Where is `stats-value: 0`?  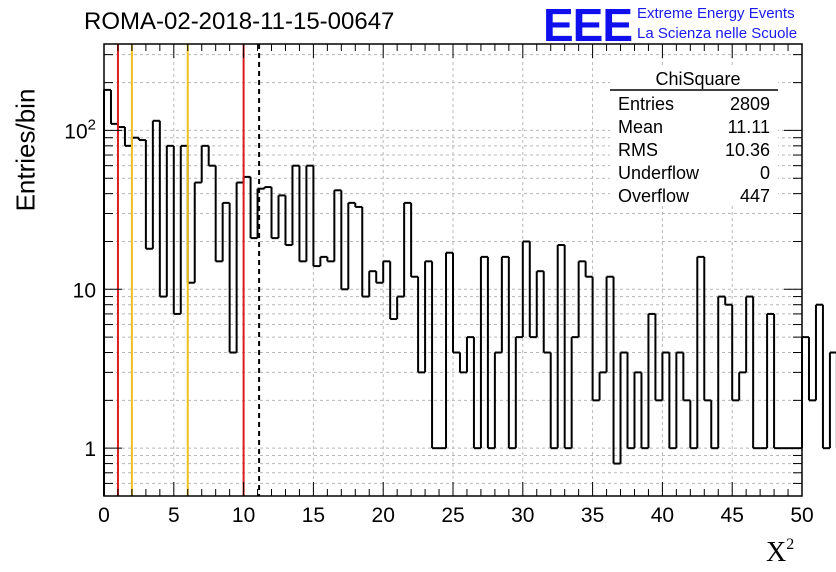 stats-value: 0 is located at coordinates (765, 173).